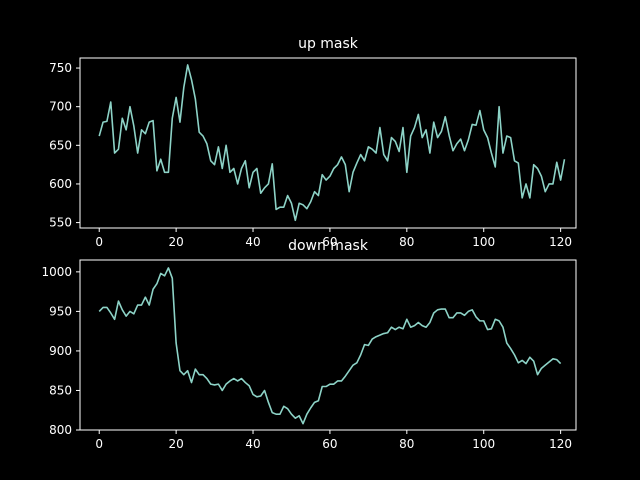 The width and height of the screenshot is (640, 480). Describe the element at coordinates (60, 390) in the screenshot. I see `y-tick-label: 850` at that location.